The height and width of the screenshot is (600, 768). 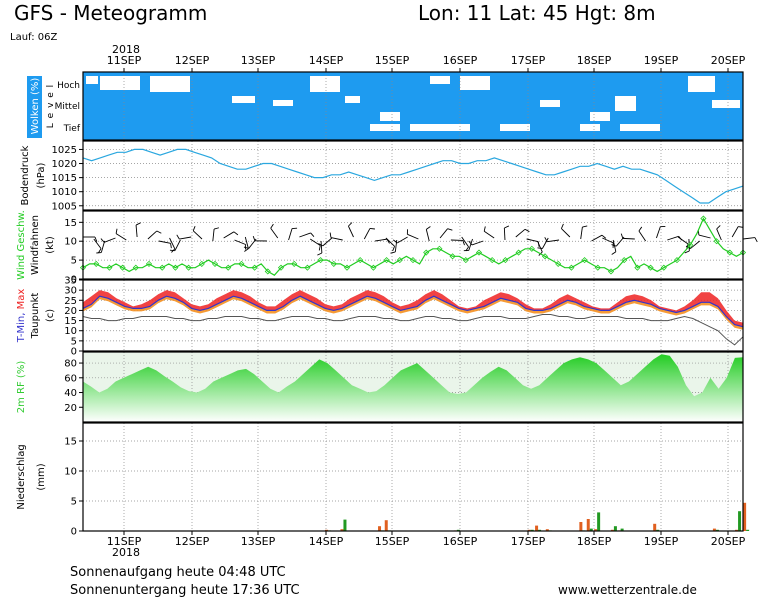 I want to click on top-date-label: 17SEP, so click(x=528, y=60).